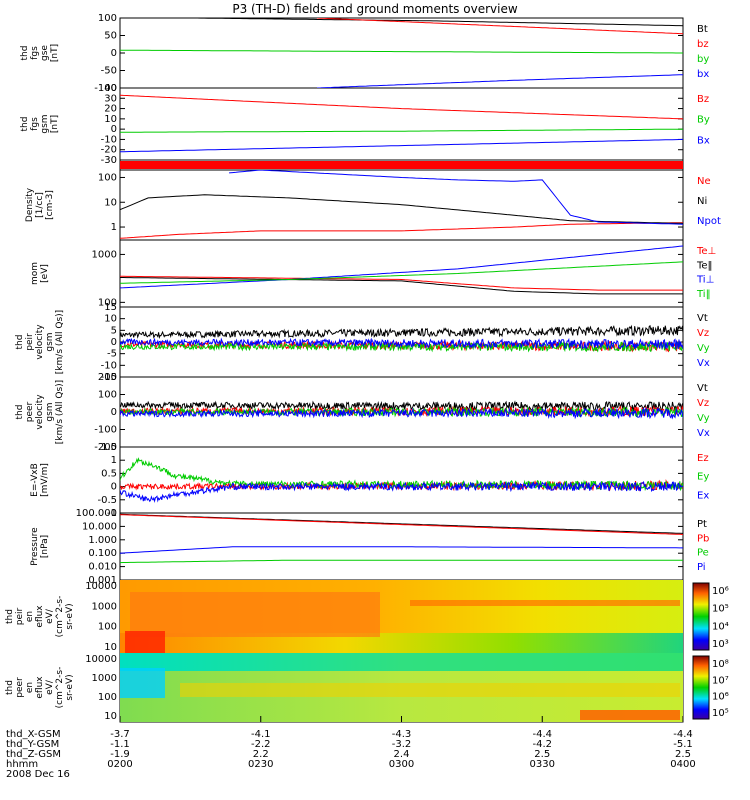 The image size is (750, 800). I want to click on series-line-Vx, so click(401, 343).